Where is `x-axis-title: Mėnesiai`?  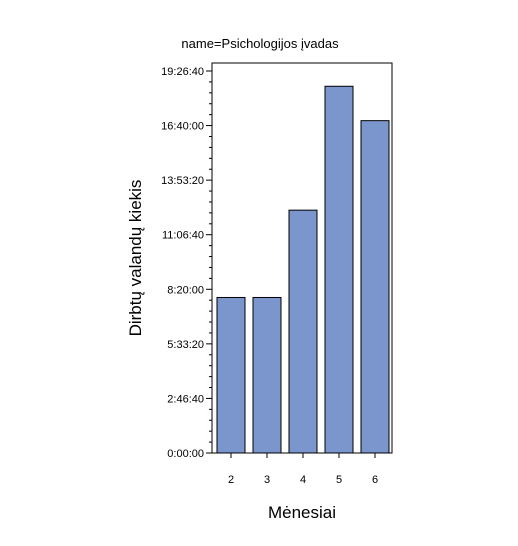
x-axis-title: Mėnesiai is located at coordinates (302, 512).